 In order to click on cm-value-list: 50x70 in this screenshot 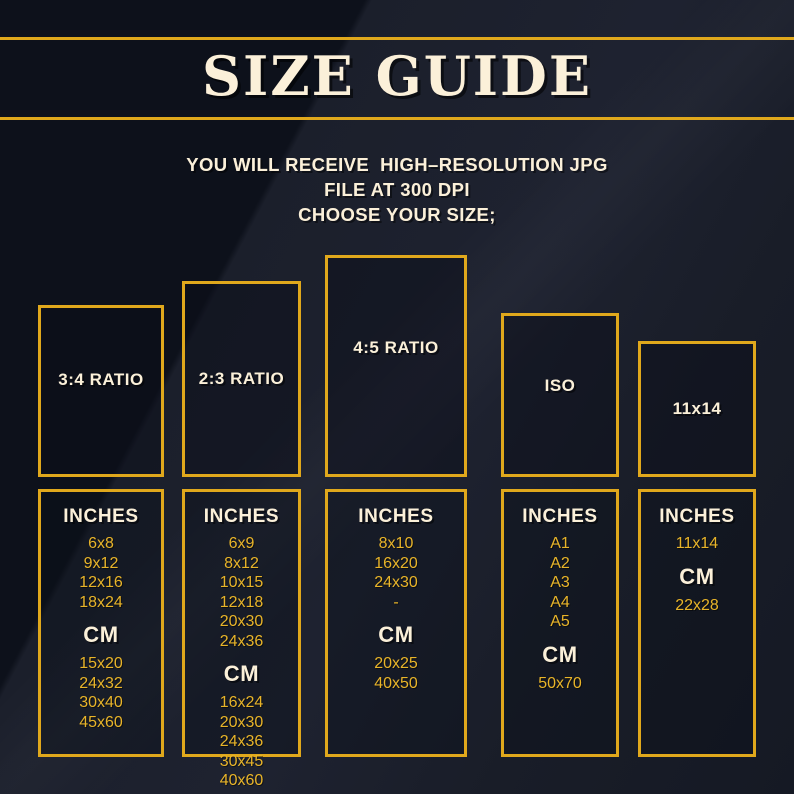, I will do `click(560, 684)`.